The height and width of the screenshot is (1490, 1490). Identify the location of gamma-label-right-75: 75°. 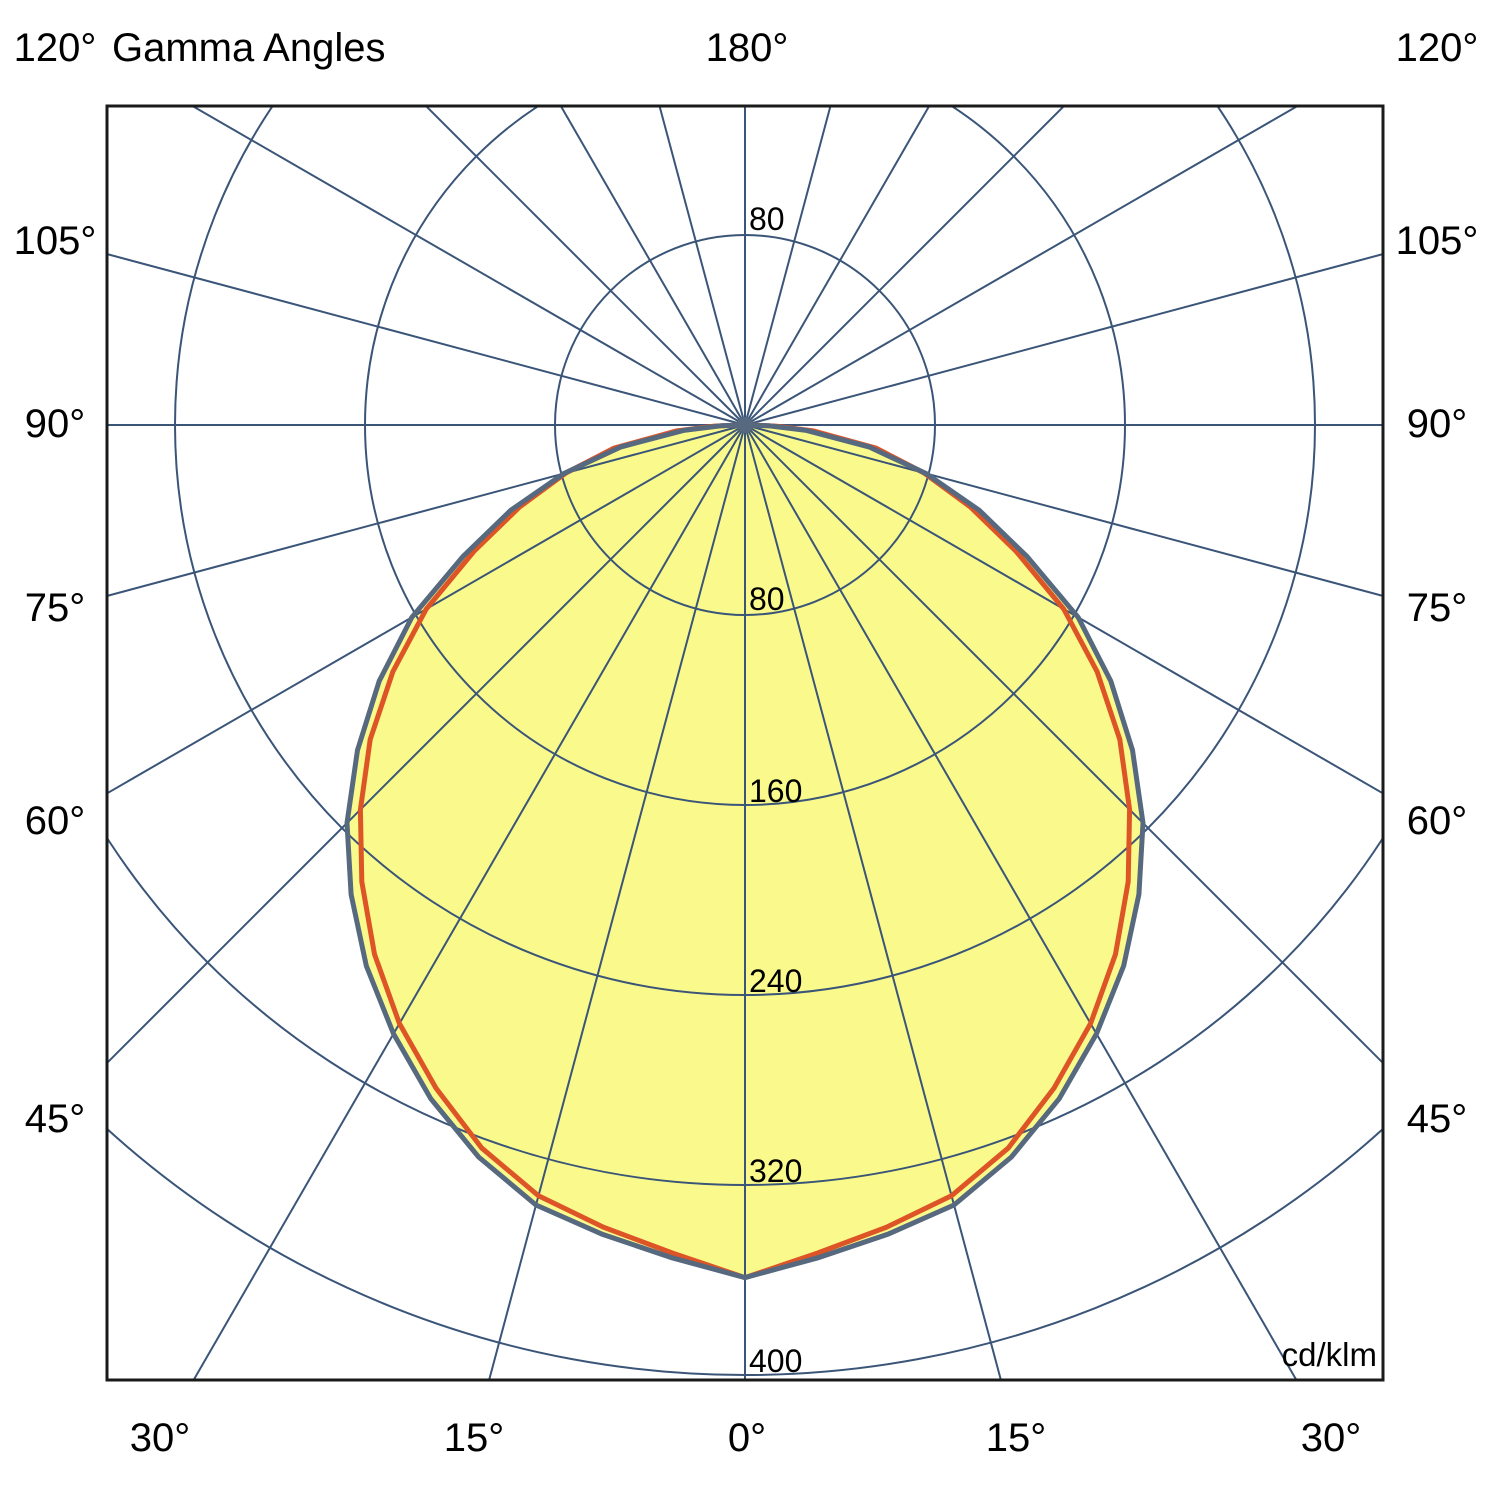
(1437, 608).